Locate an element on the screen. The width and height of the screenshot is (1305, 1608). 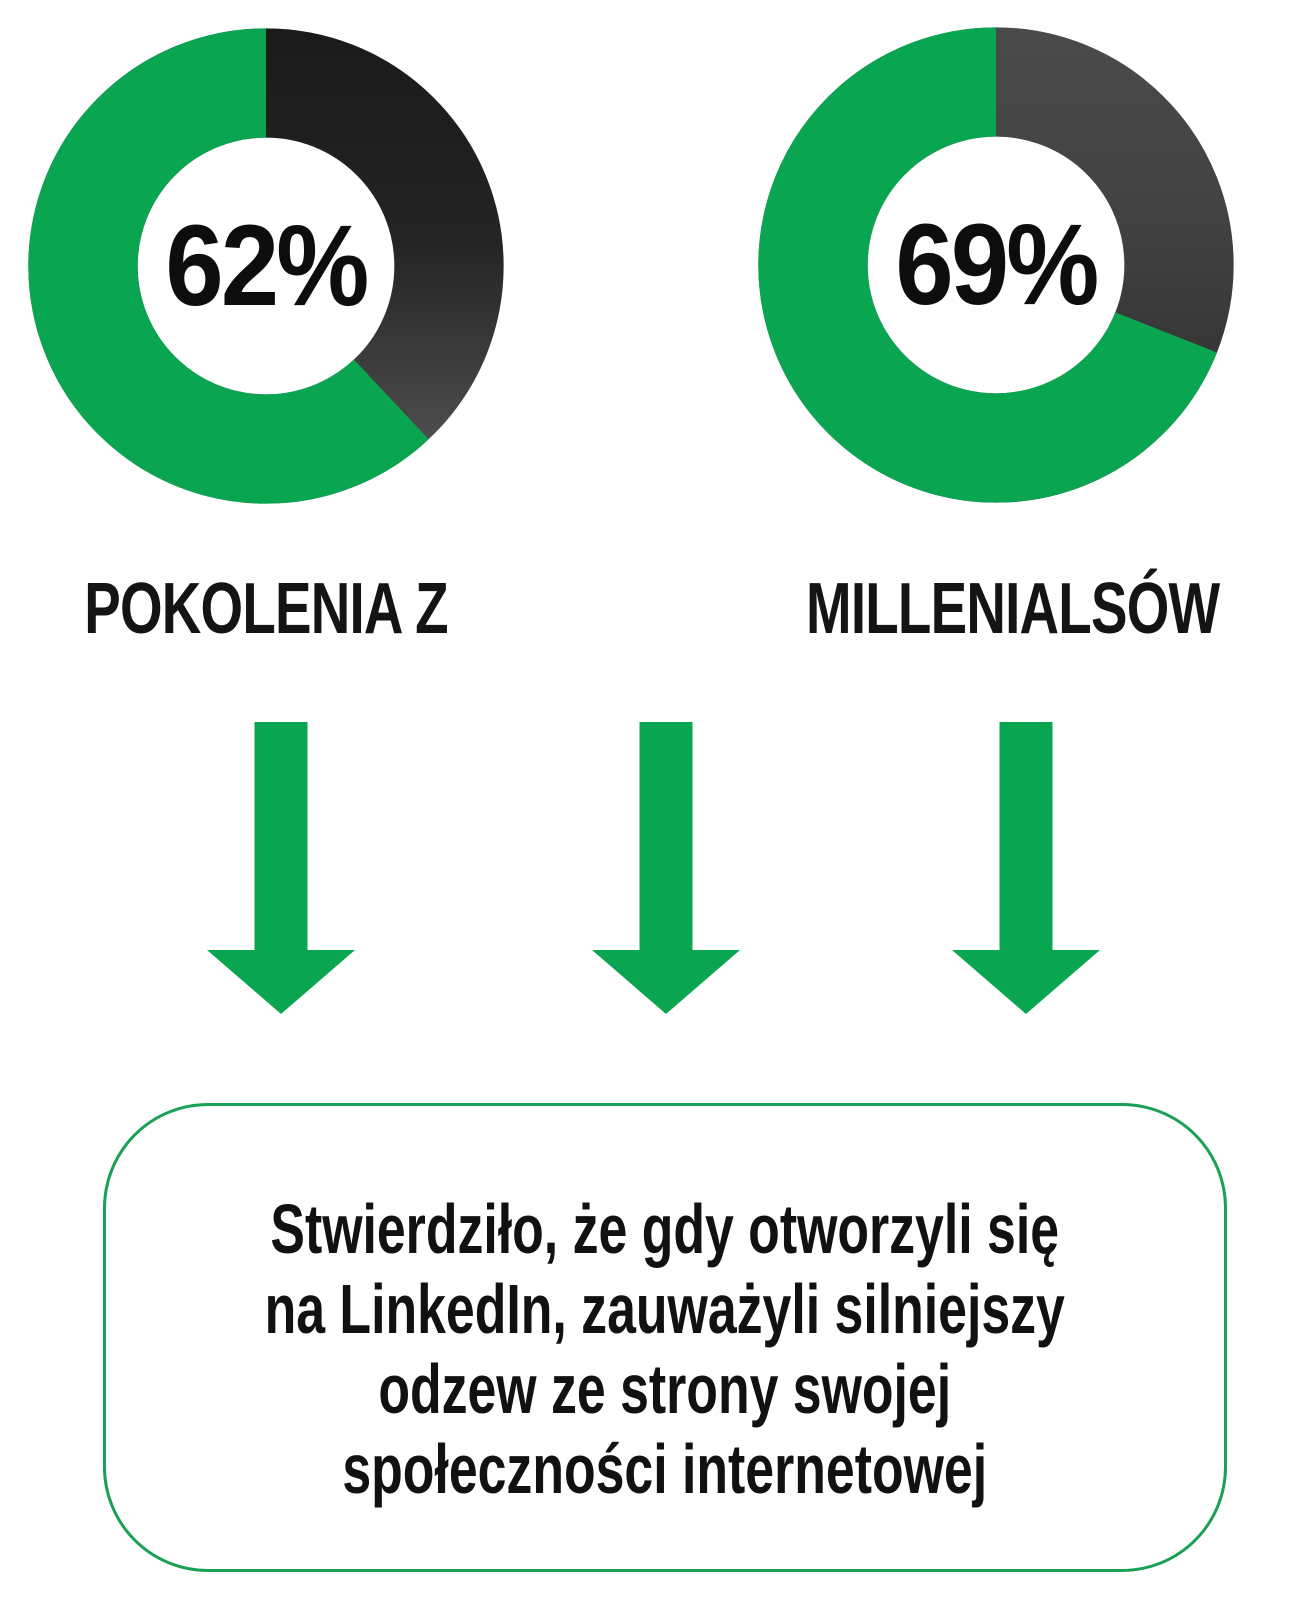
donut-caption-gen-z: POKOLENIA Z is located at coordinates (266, 609).